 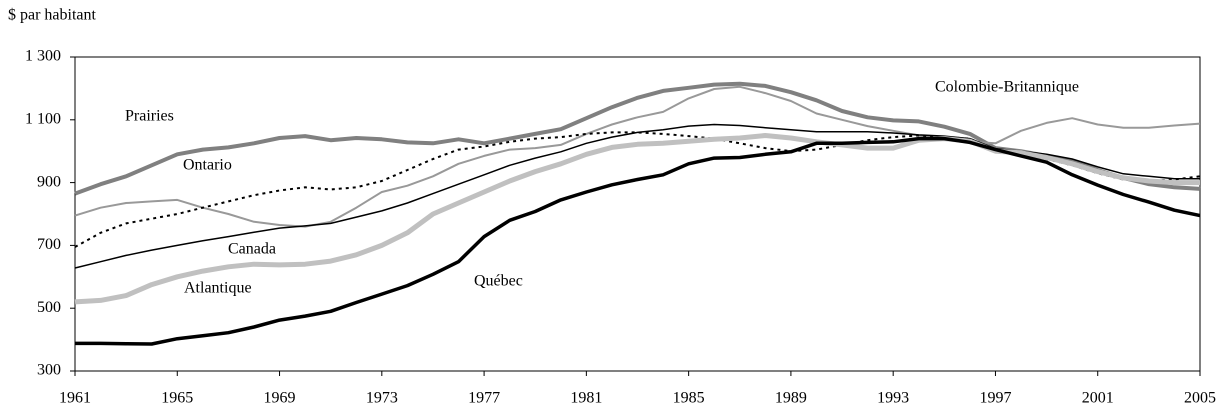 I want to click on x-tick-label: 1969, so click(x=280, y=398).